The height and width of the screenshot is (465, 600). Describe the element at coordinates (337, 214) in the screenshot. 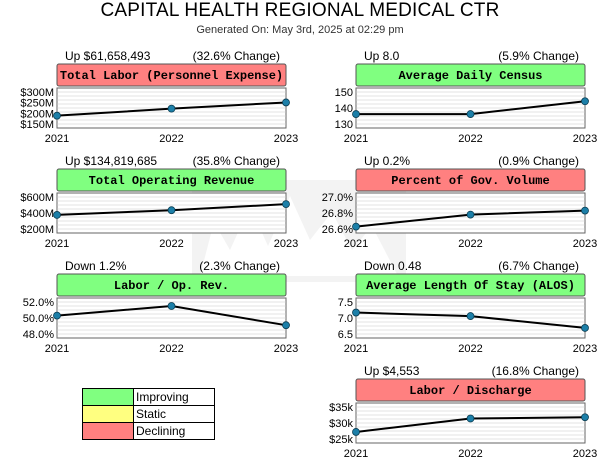

I see `y-tick-label: 26.8%` at that location.